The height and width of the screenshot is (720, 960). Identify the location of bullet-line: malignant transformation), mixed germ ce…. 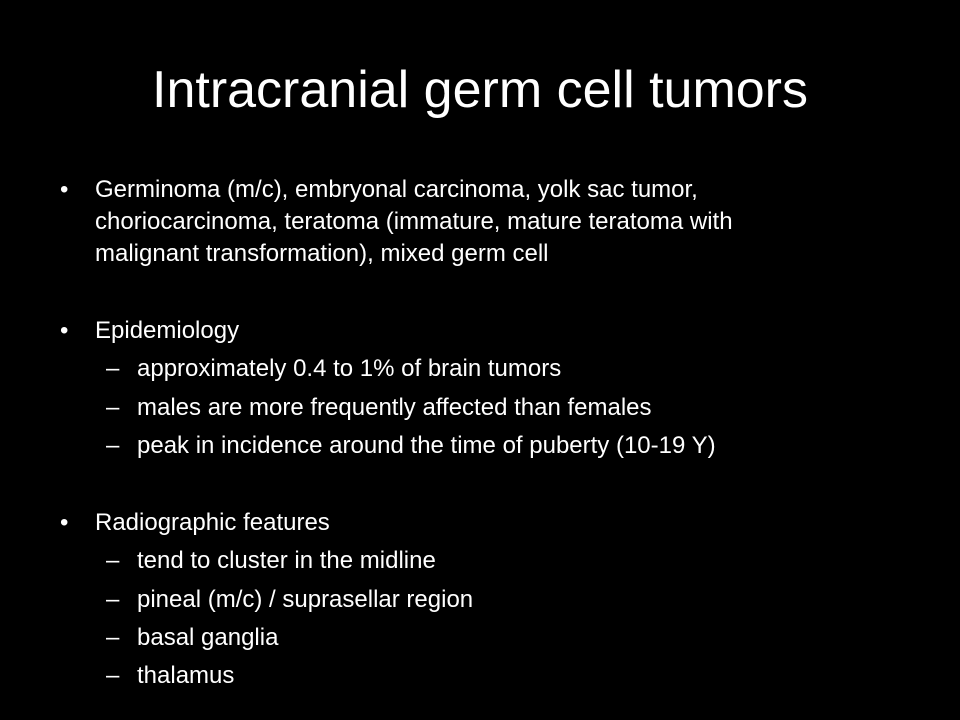
(322, 253).